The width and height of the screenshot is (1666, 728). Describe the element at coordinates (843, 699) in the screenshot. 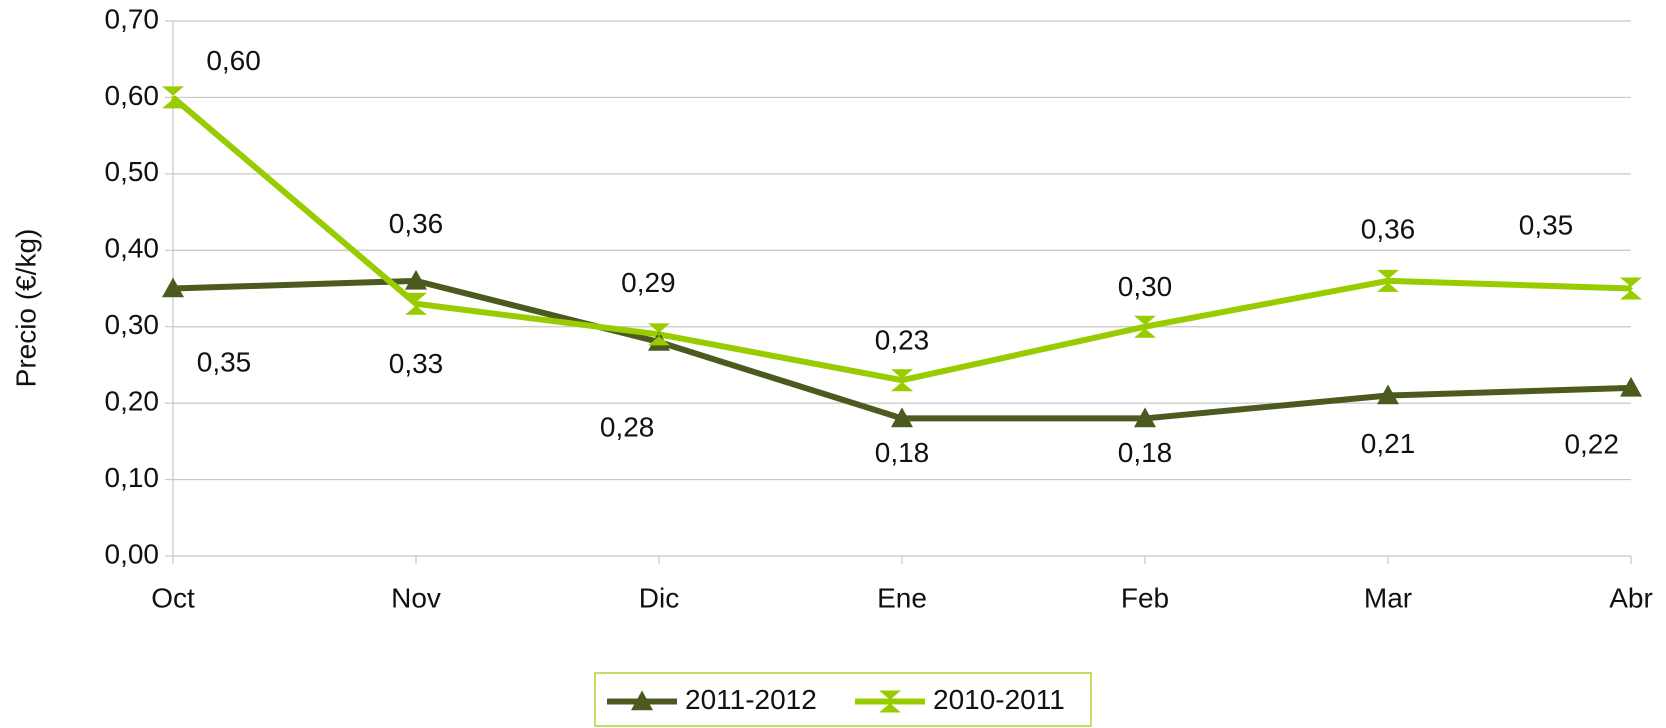

I see `legend-box` at that location.